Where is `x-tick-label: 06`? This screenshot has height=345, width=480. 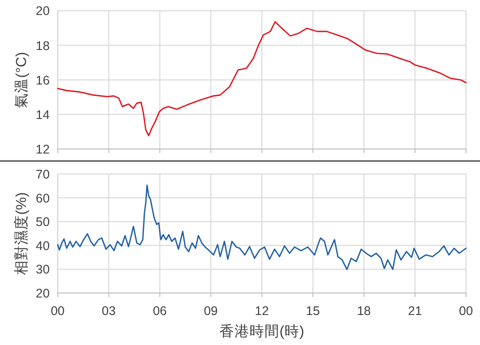
x-tick-label: 06 is located at coordinates (159, 311).